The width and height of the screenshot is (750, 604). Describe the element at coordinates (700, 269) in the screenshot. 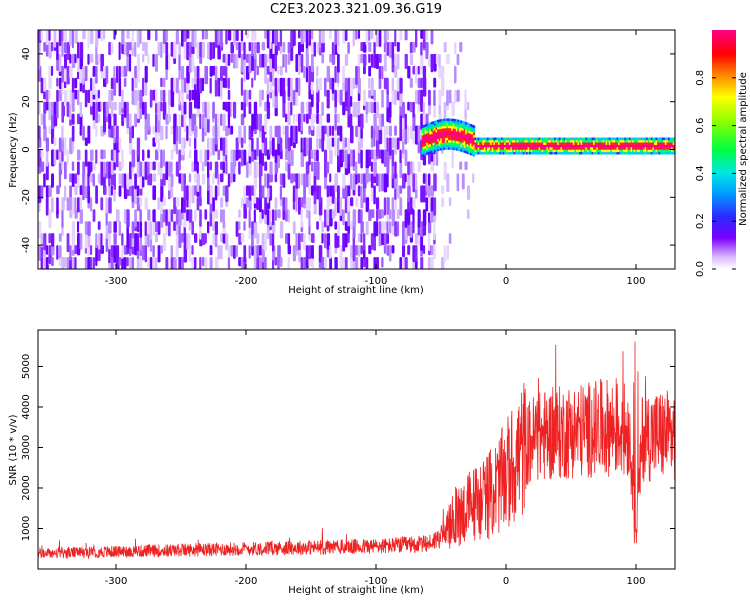

I see `colorbar-tick-label: 0.0` at that location.